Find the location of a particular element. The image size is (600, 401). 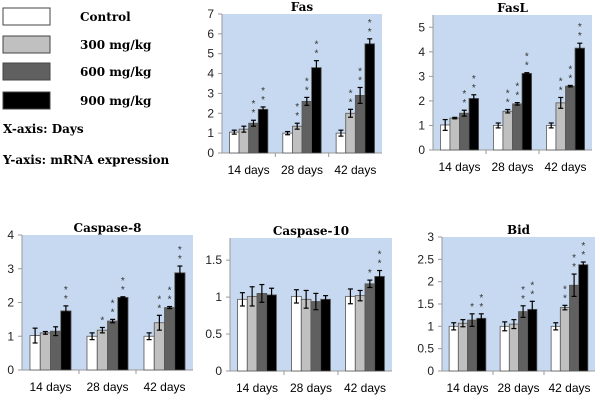

x-axis-note: X-axis: Days is located at coordinates (43, 129).